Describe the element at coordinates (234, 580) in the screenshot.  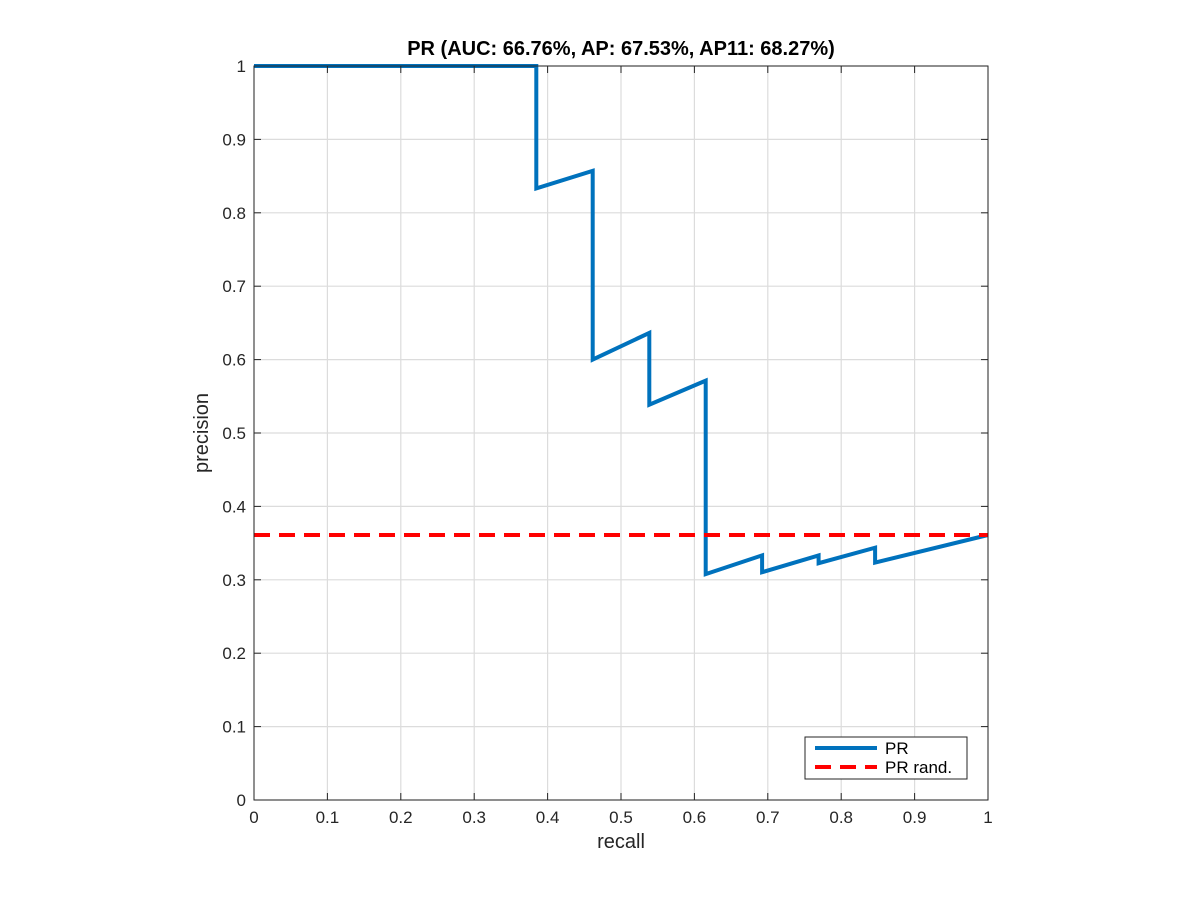
I see `y-tick-label-3: 0.3` at that location.